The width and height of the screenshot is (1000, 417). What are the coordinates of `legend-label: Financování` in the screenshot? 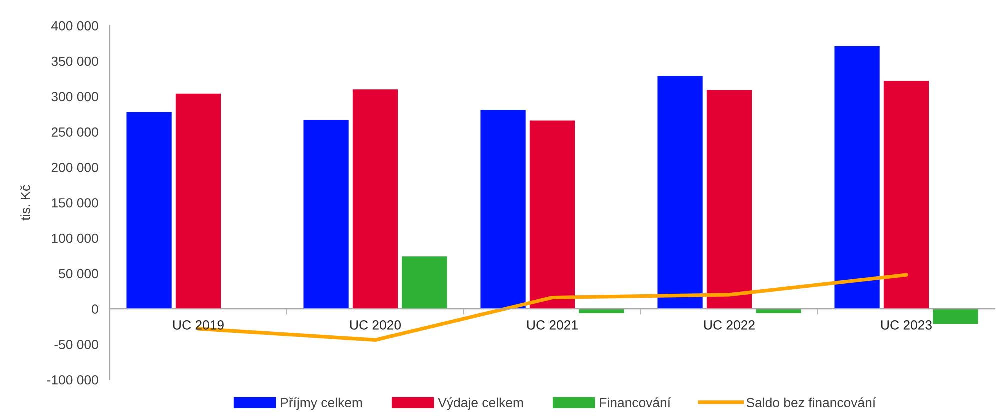 It's located at (635, 403).